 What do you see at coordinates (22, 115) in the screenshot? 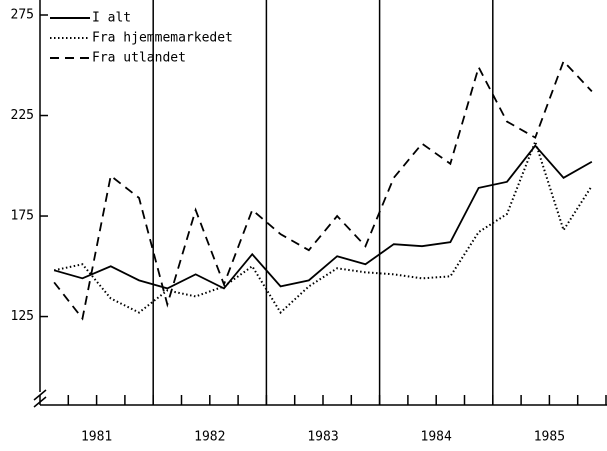
I see `y-tick-label: 225` at bounding box center [22, 115].